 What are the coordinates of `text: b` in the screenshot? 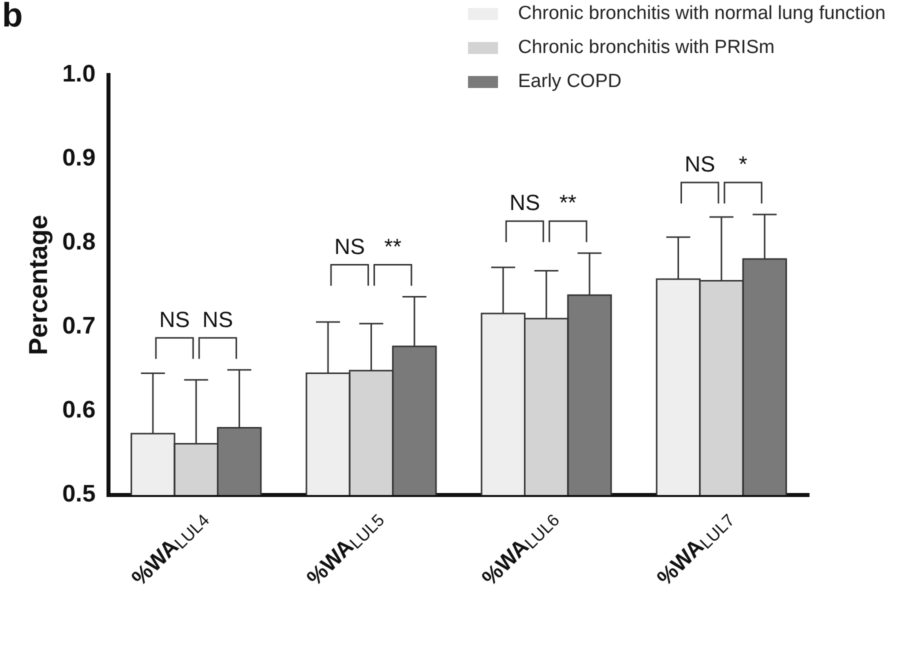 It's located at (12, 17).